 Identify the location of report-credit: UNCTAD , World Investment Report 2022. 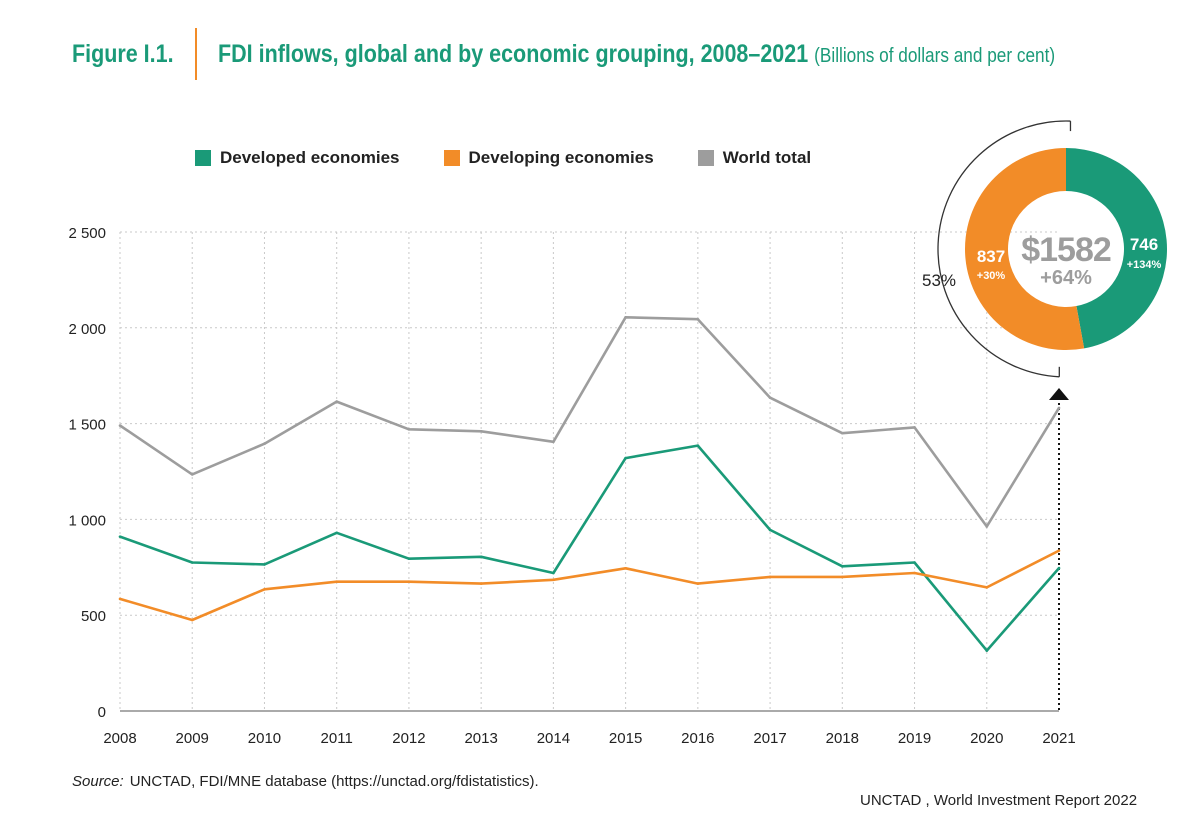
(999, 800).